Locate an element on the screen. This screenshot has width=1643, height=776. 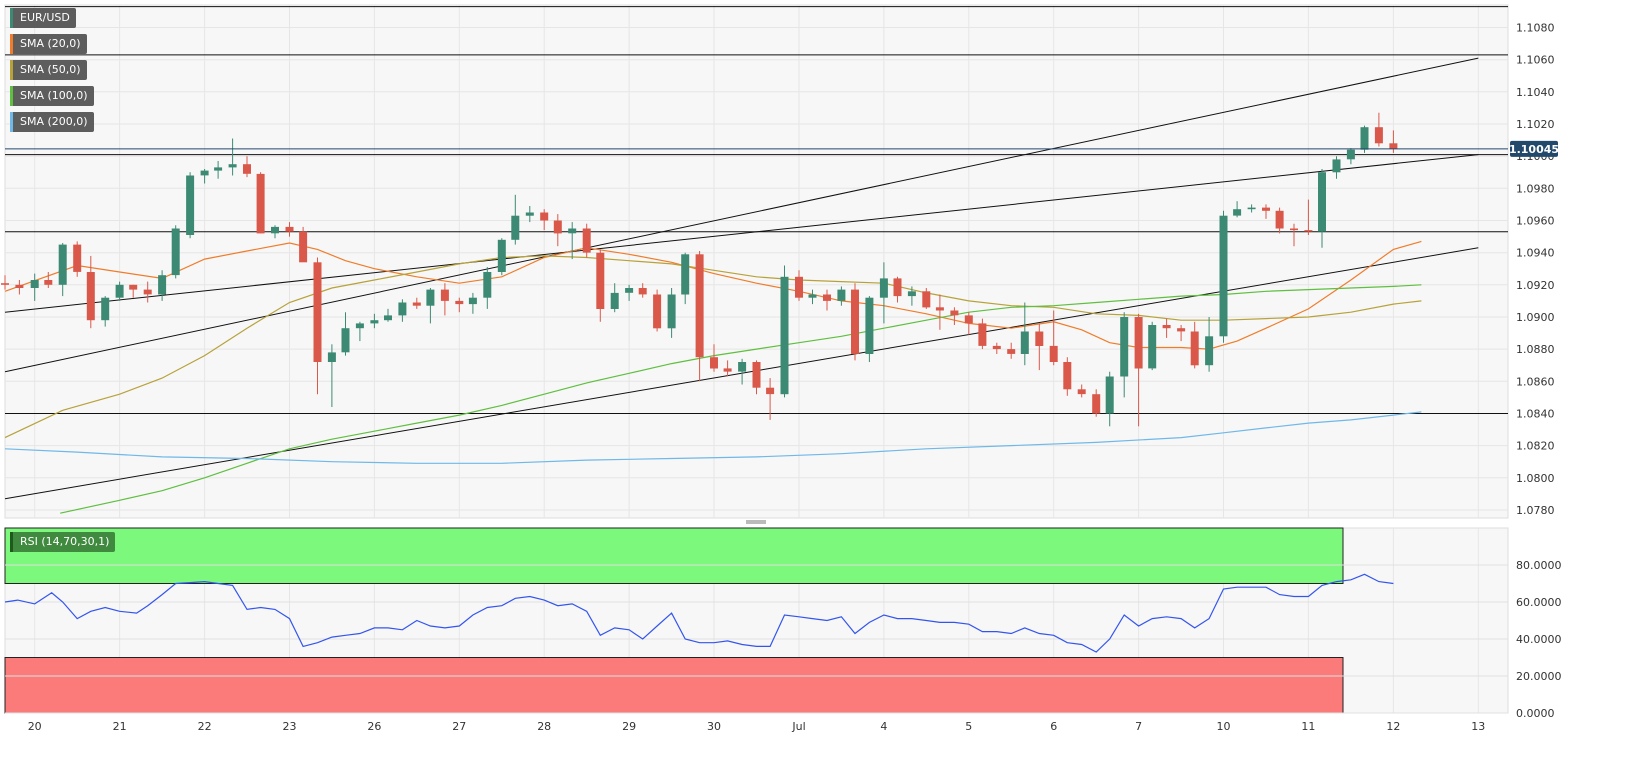
last-price-tag: 1.10045 is located at coordinates (1534, 149).